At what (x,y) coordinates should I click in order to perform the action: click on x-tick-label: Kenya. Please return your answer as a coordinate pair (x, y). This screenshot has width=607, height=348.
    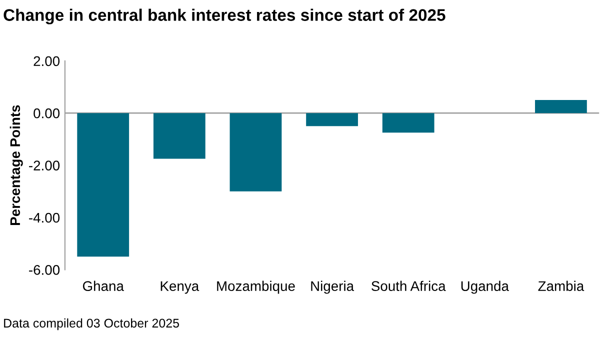
    Looking at the image, I should click on (180, 287).